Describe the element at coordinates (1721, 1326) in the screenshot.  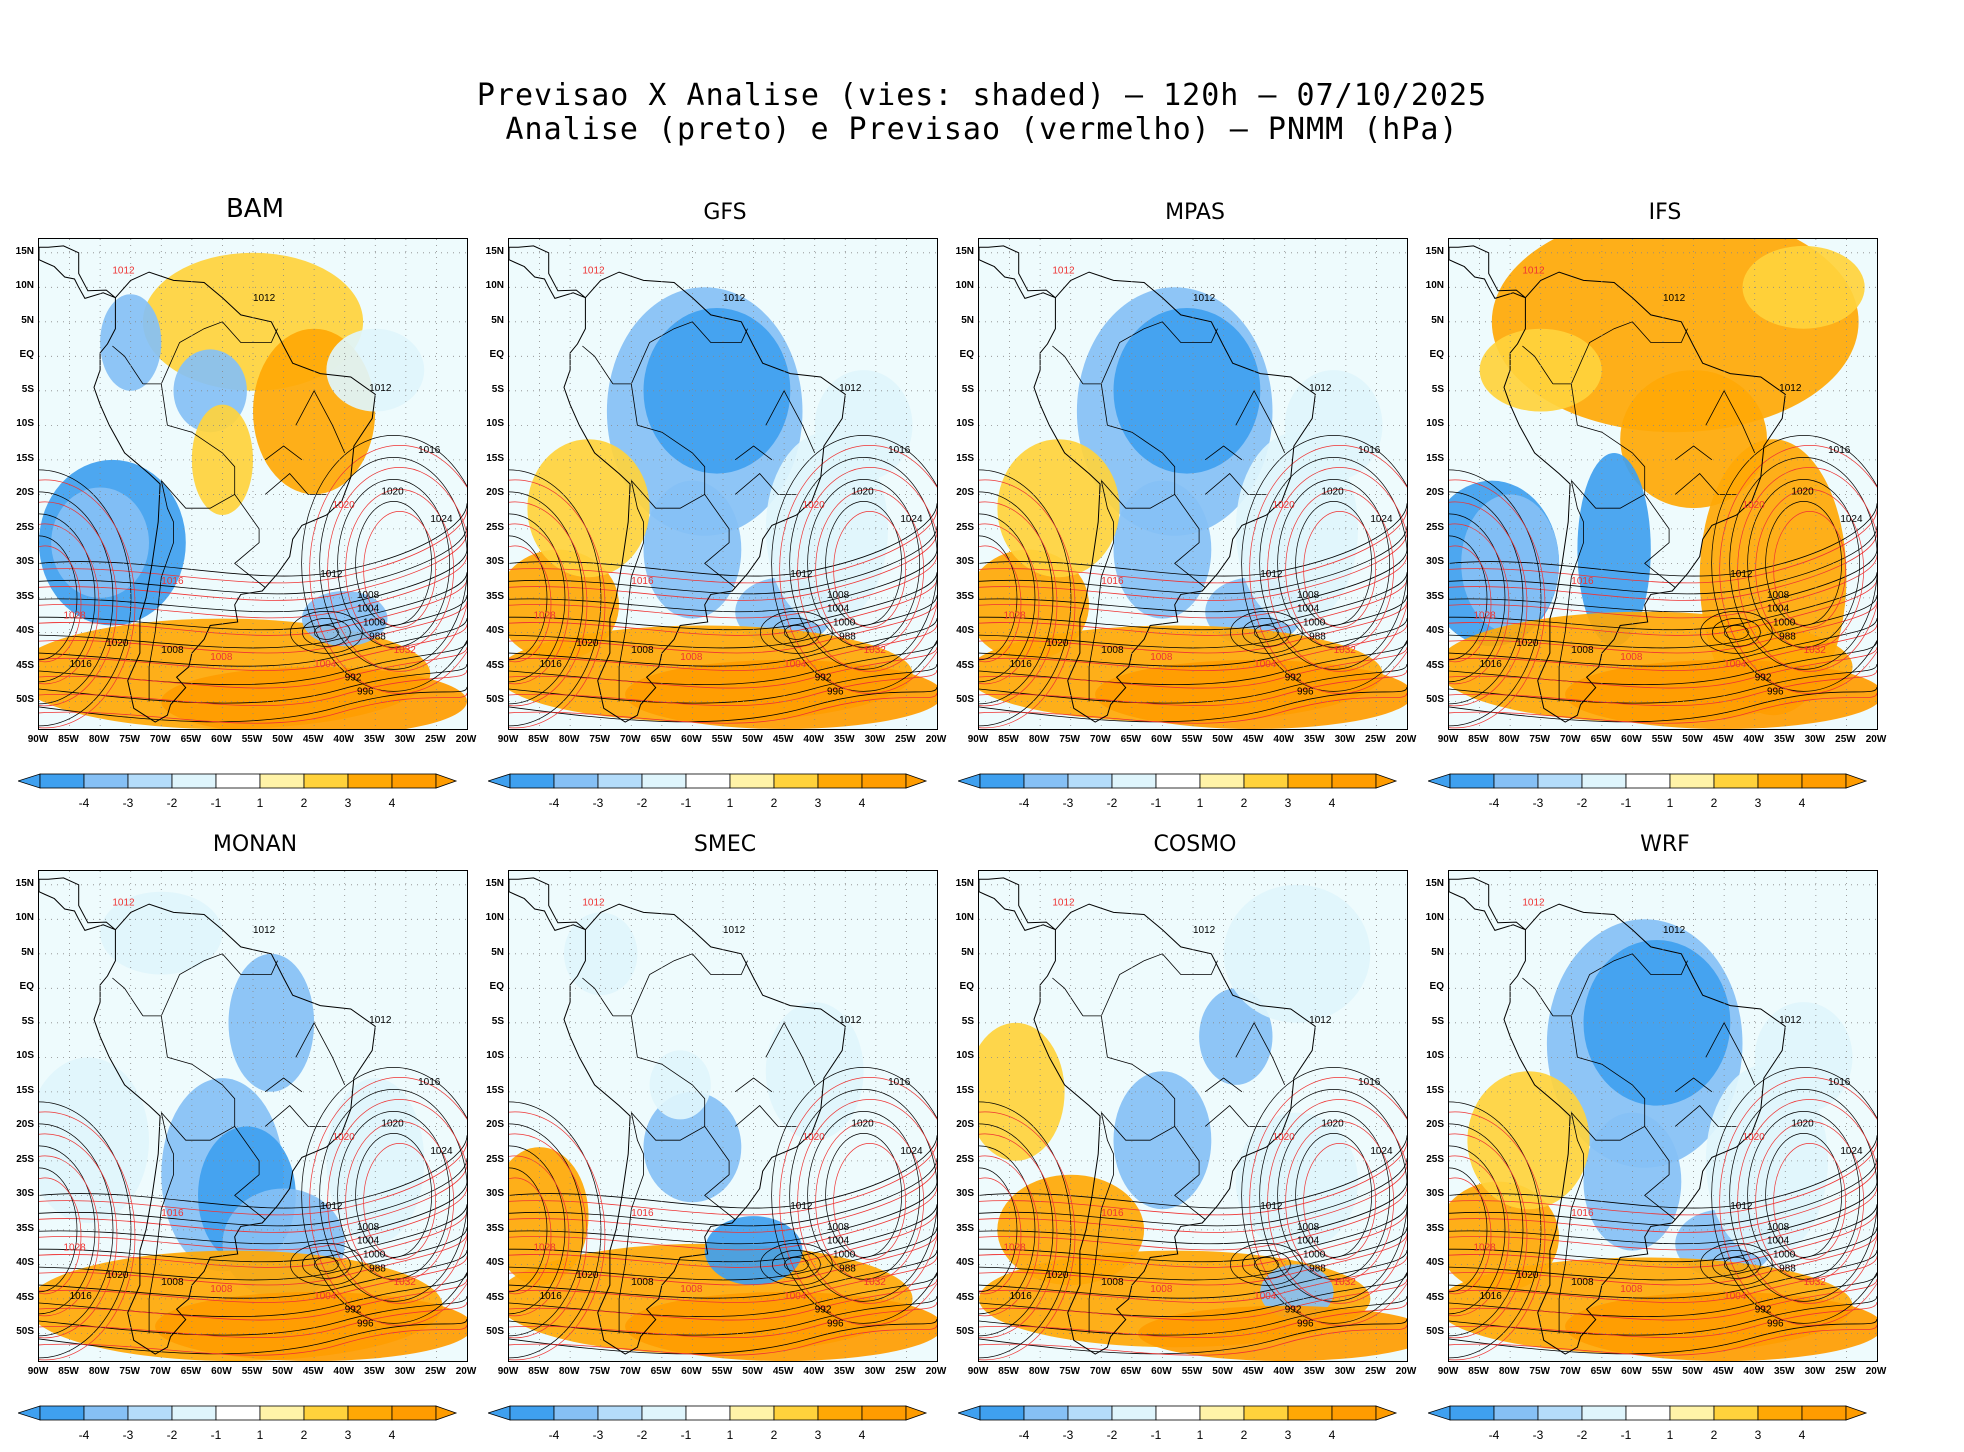
I see `bias-region` at that location.